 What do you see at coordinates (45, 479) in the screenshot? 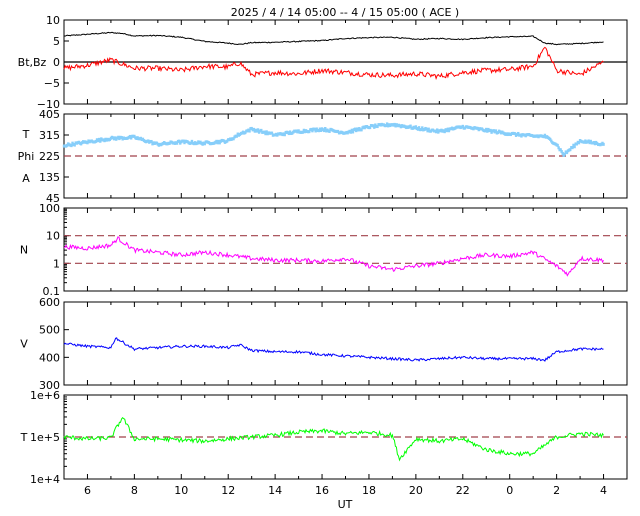
I see `y-tick-label: 1e+4` at bounding box center [45, 479].